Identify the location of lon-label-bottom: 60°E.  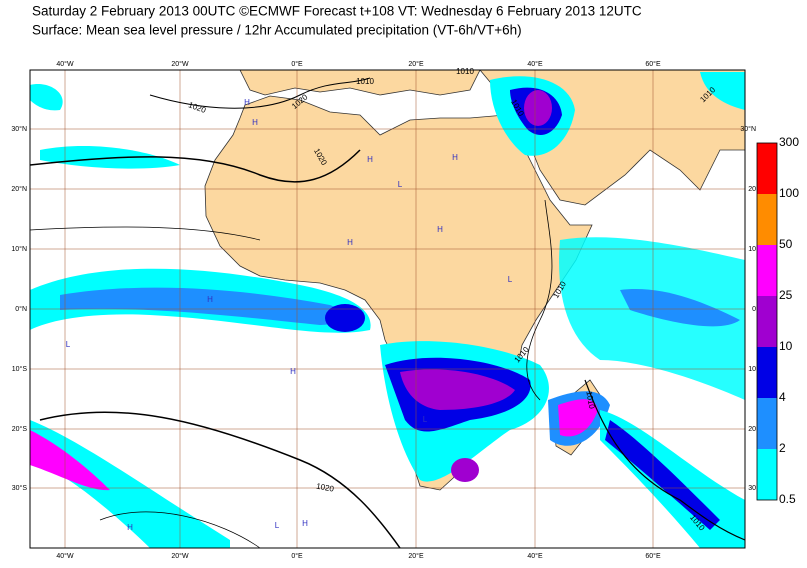
(653, 556).